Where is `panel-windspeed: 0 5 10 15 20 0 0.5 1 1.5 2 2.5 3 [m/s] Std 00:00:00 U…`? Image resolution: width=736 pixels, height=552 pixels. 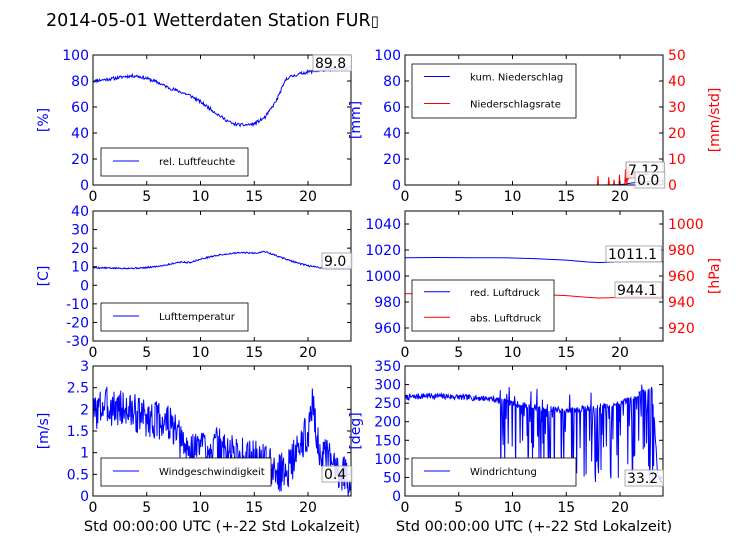
panel-windspeed: 0 5 10 15 20 0 0.5 1 1.5 2 2.5 3 [m/s] Std 00:00:00 U… is located at coordinates (198, 447).